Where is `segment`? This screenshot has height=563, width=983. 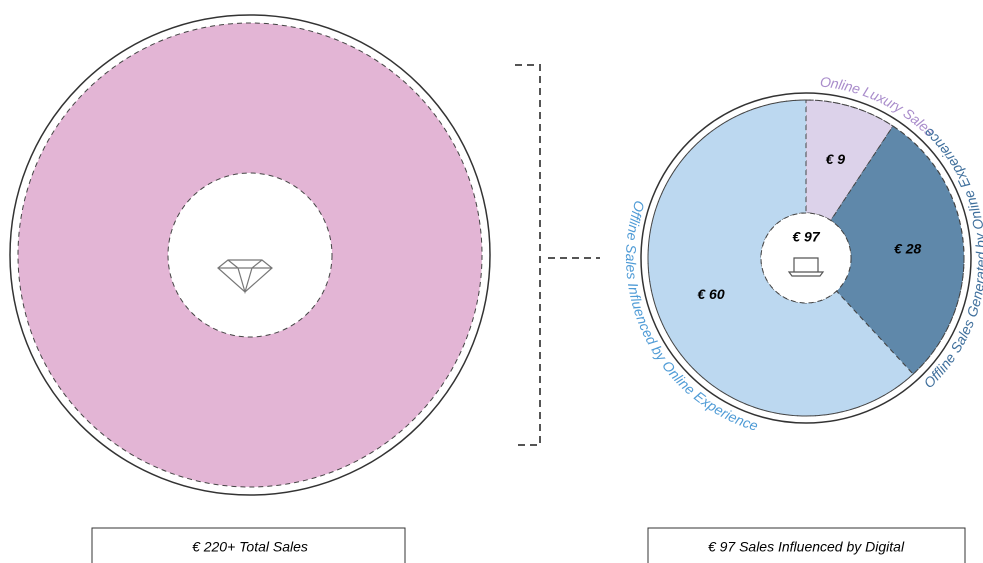
segment is located at coordinates (849, 160).